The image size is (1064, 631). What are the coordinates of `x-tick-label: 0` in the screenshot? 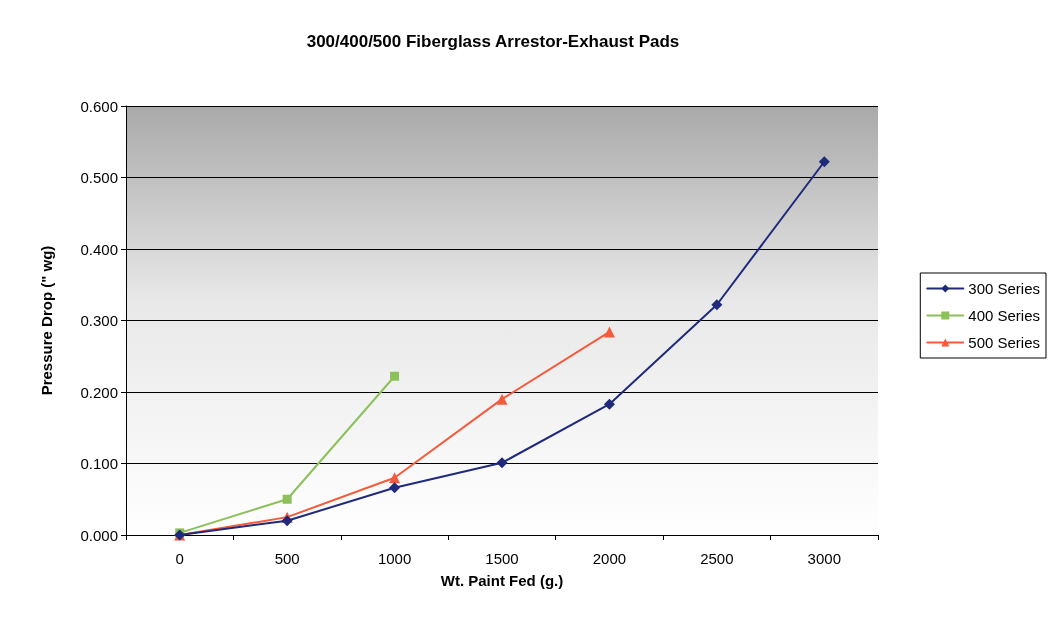 It's located at (179, 558).